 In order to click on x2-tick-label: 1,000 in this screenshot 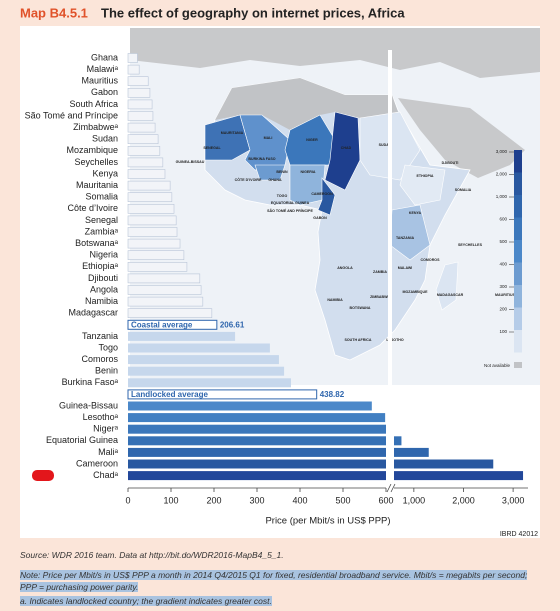, I will do `click(414, 500)`.